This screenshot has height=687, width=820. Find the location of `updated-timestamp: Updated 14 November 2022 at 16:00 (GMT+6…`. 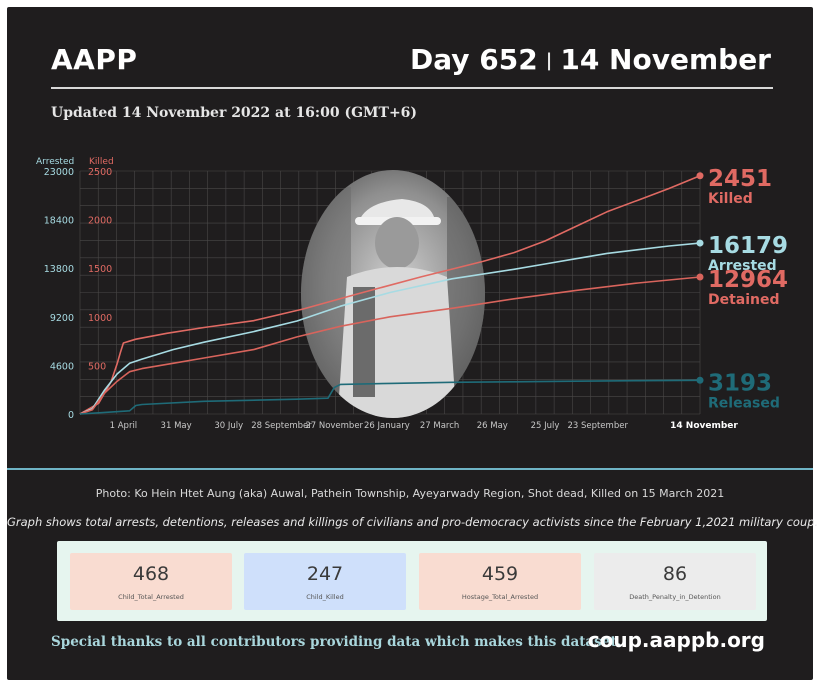

updated-timestamp: Updated 14 November 2022 at 16:00 (GMT+6… is located at coordinates (234, 113).